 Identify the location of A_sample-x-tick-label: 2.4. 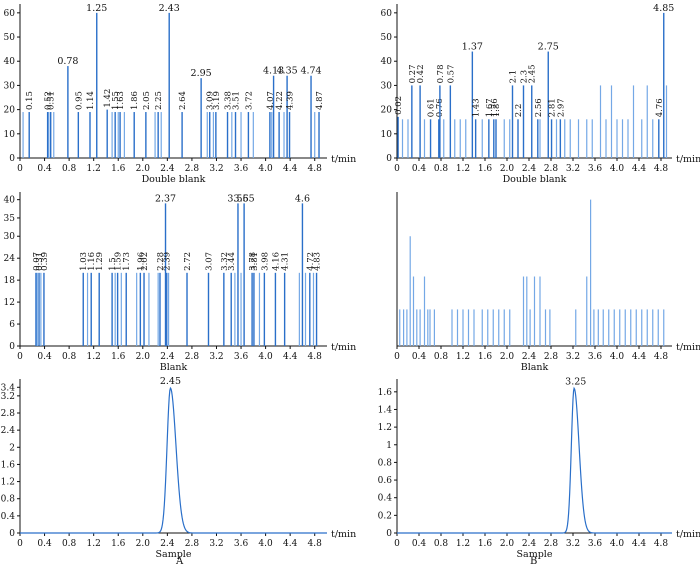
(167, 544).